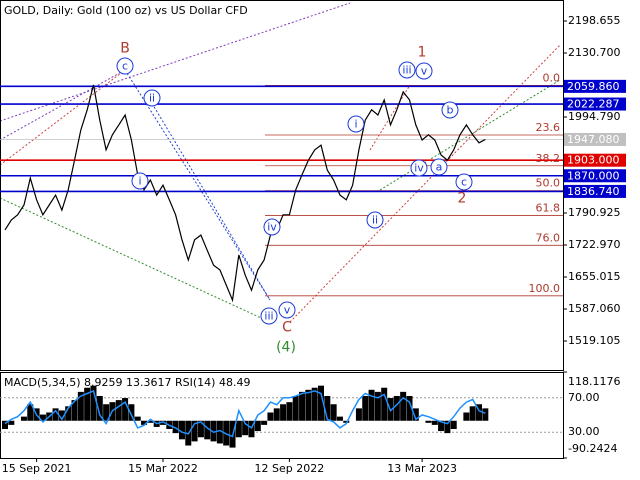 This screenshot has width=640, height=480. I want to click on wave-label: C, so click(287, 328).